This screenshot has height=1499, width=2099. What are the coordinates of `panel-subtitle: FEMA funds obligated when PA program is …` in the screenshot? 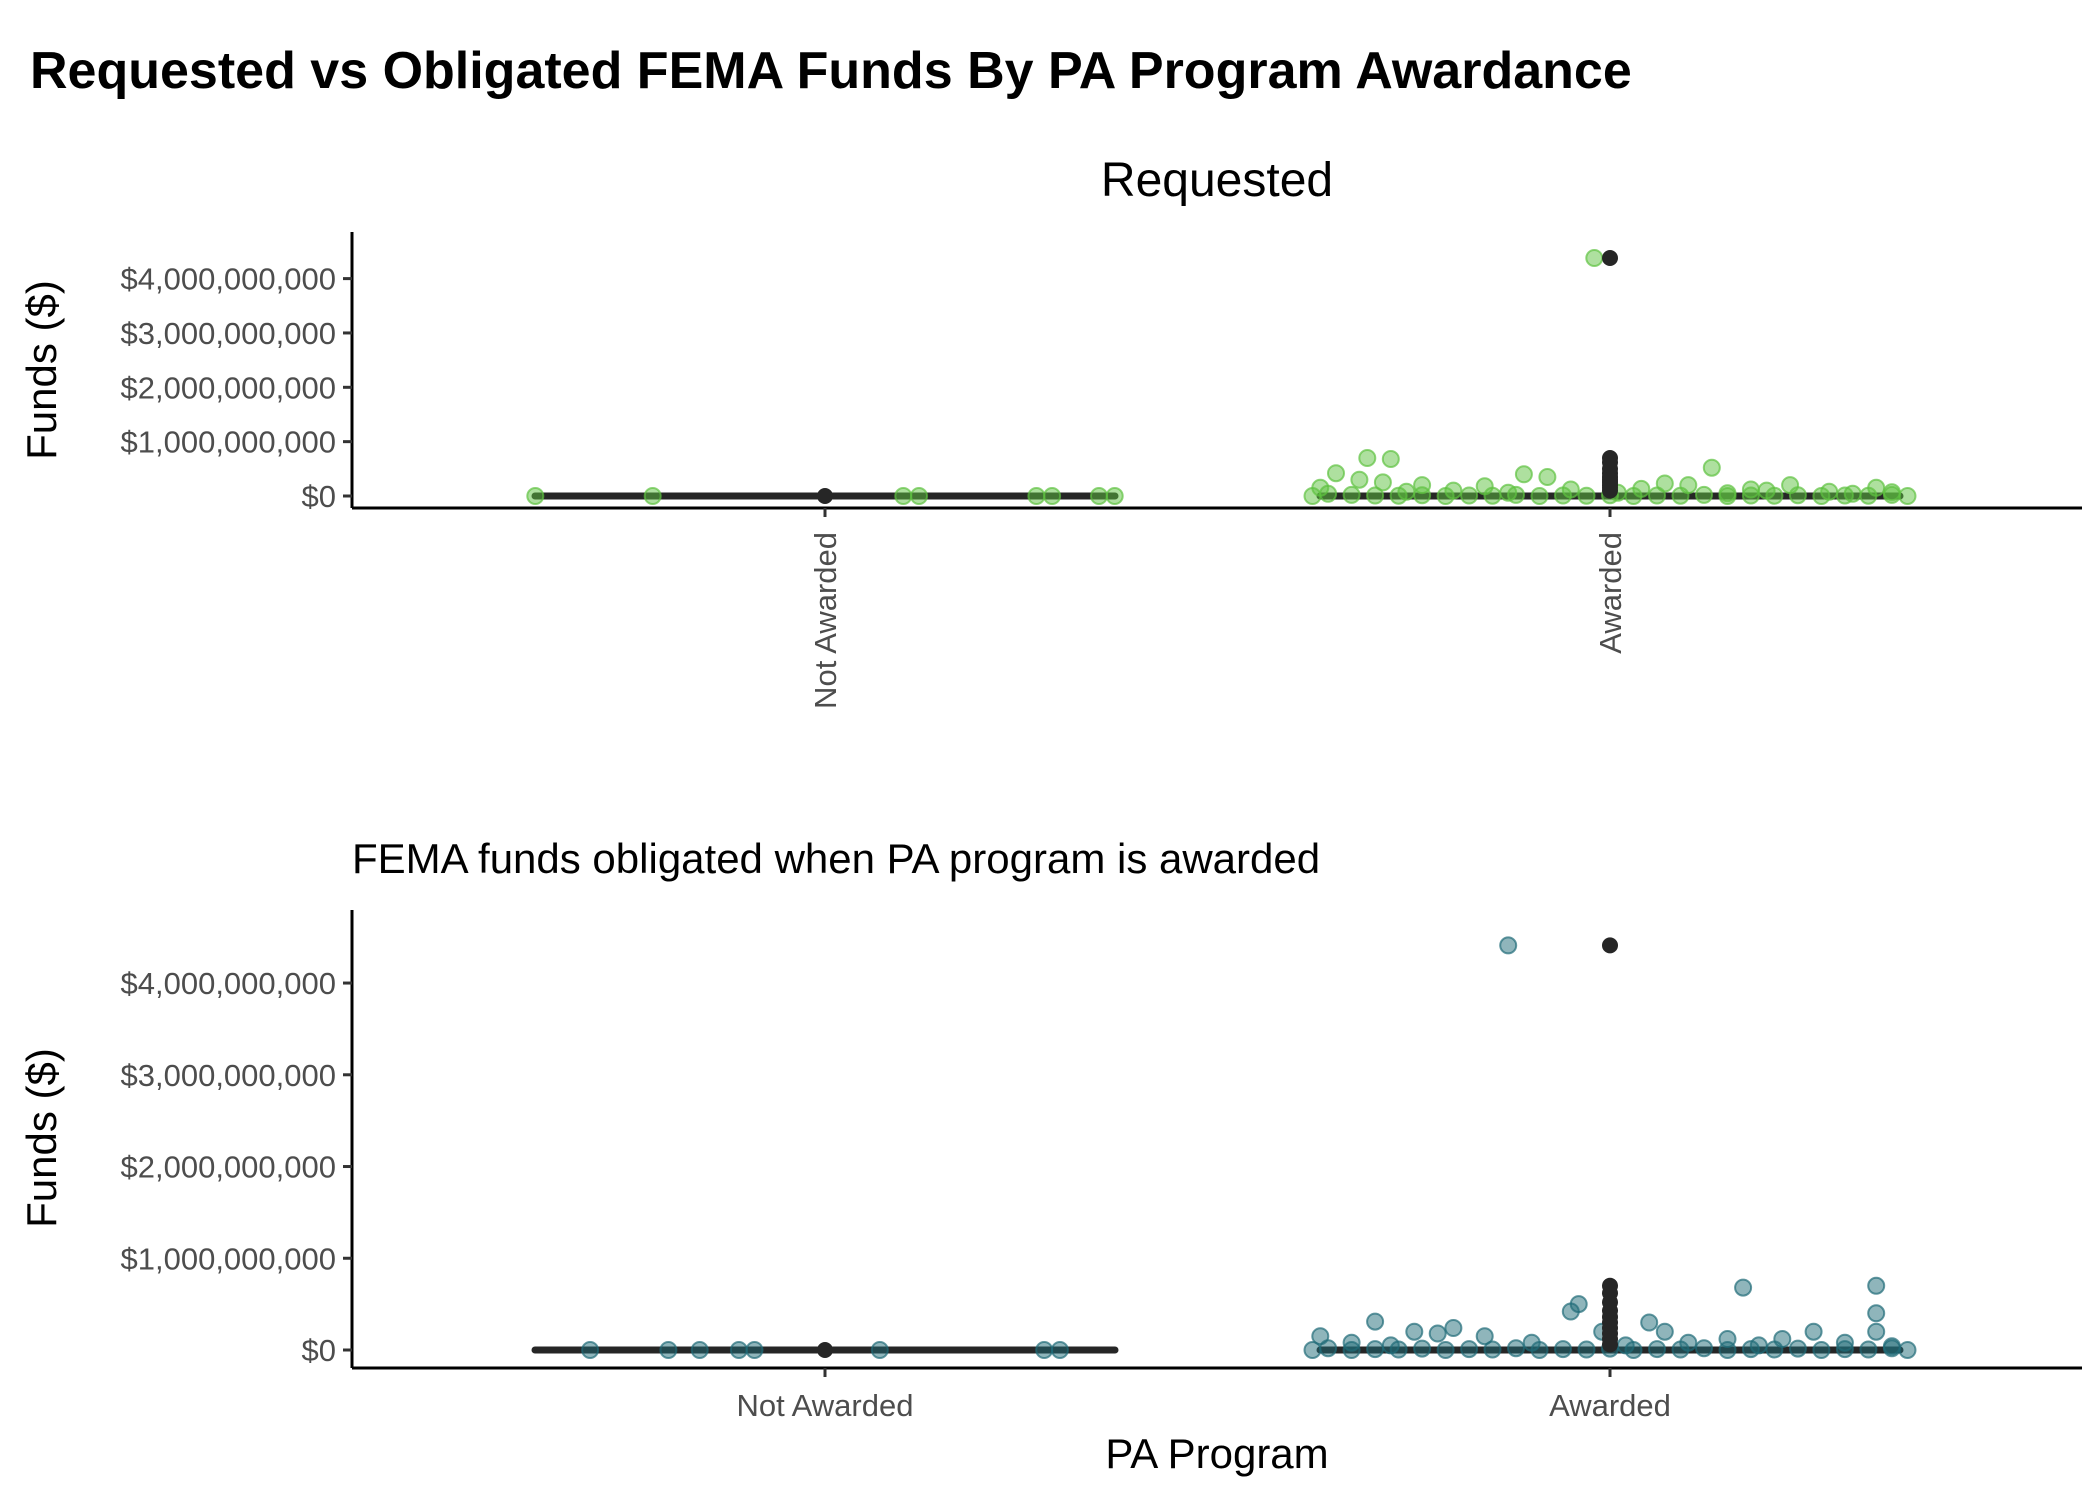 It's located at (836, 858).